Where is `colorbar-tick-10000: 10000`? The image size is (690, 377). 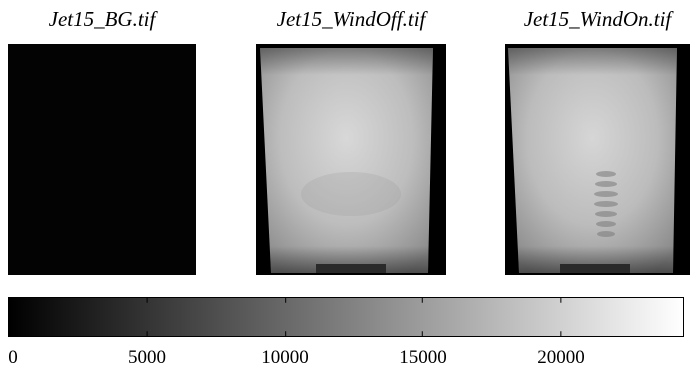
colorbar-tick-10000: 10000 is located at coordinates (285, 357).